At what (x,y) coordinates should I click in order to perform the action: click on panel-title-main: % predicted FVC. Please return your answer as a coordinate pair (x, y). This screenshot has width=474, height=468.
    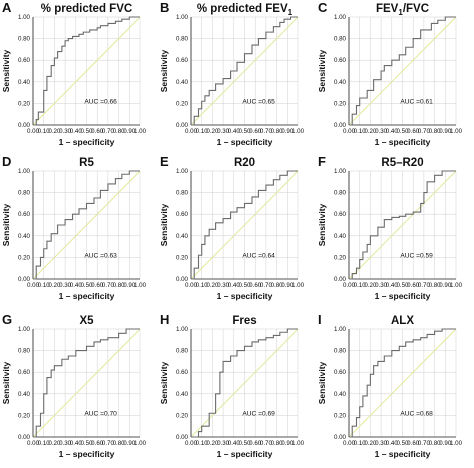
    Looking at the image, I should click on (86, 9).